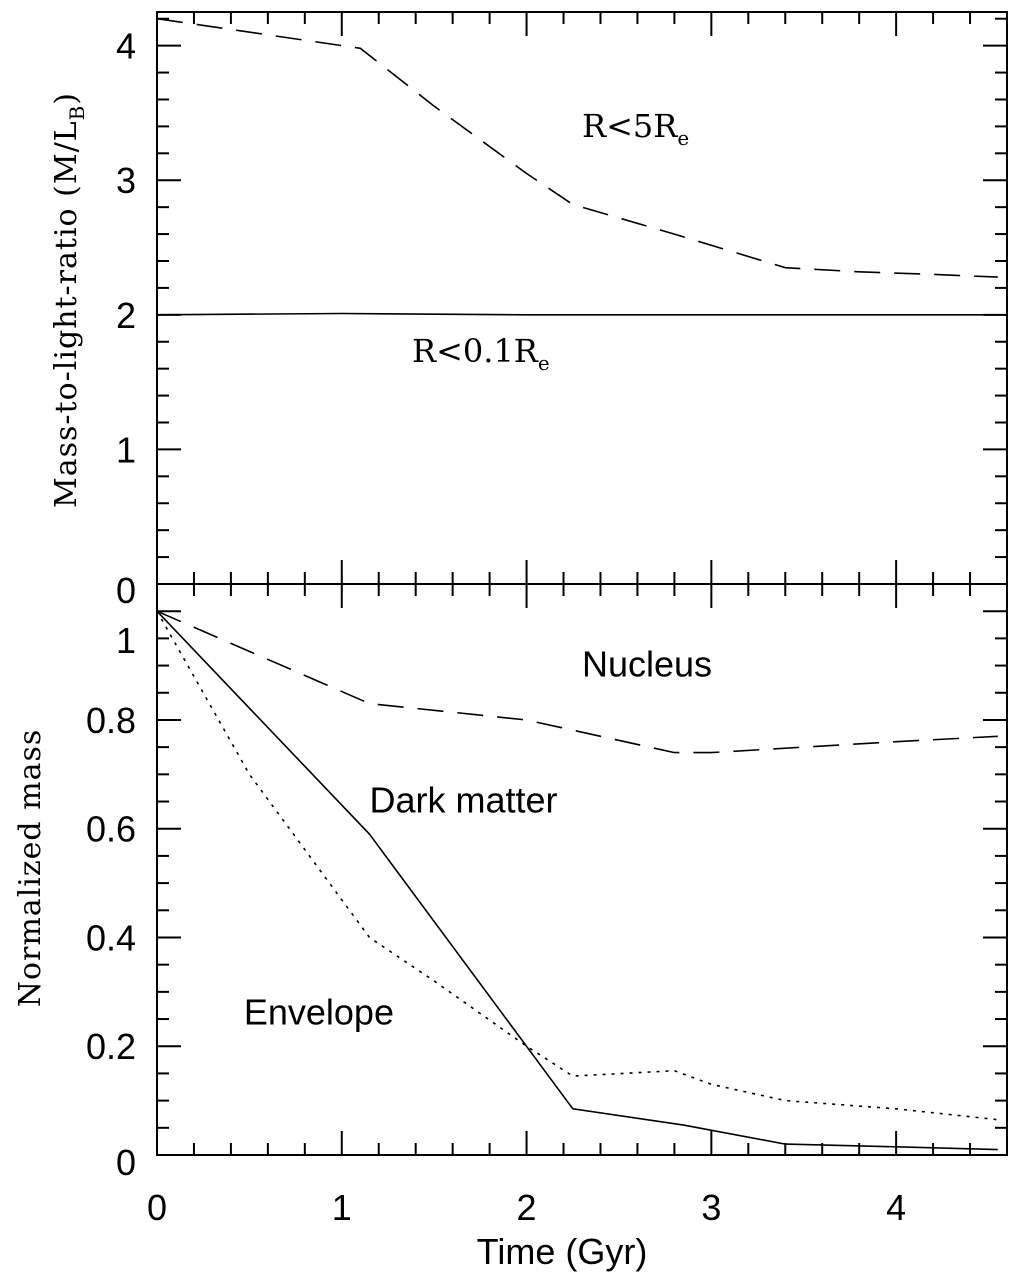  I want to click on x-tick-label: 1, so click(342, 1207).